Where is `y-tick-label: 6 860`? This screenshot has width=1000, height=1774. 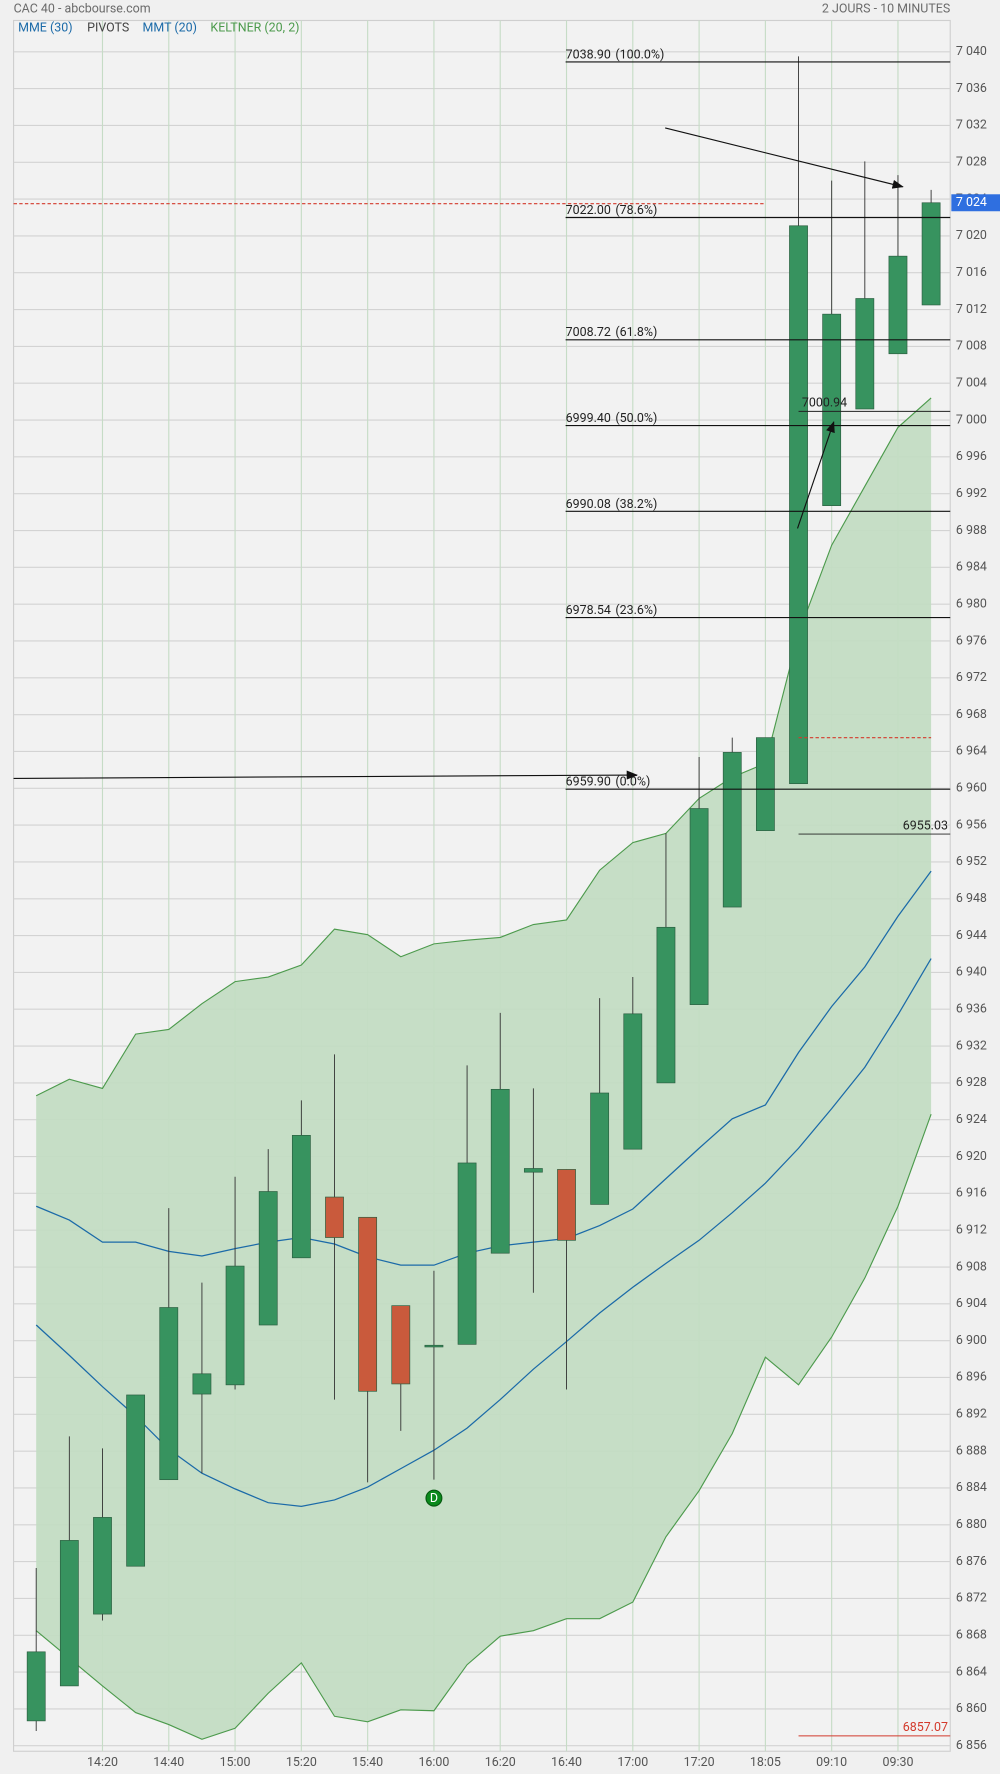
y-tick-label: 6 860 is located at coordinates (971, 1708).